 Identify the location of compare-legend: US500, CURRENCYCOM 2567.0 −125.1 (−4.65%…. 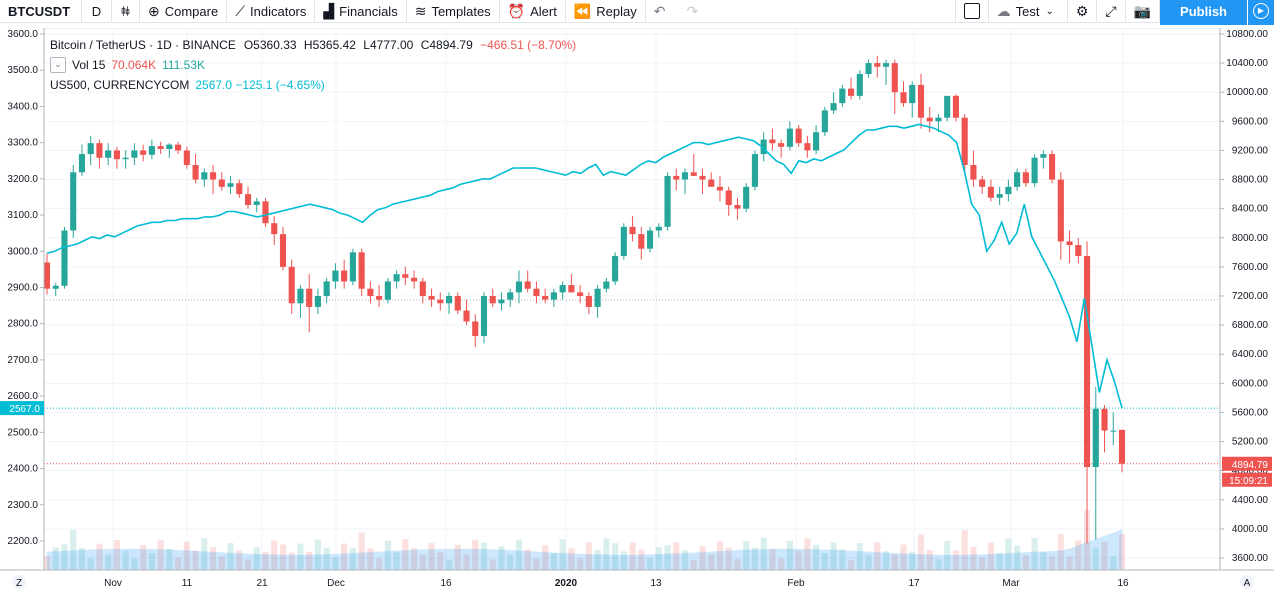
(313, 85).